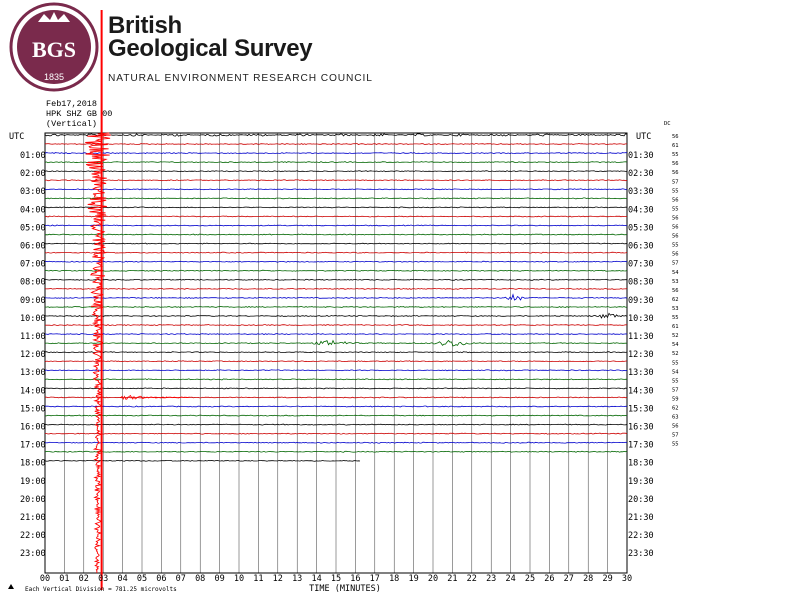  What do you see at coordinates (641, 247) in the screenshot?
I see `right-hour-label: 06:30` at bounding box center [641, 247].